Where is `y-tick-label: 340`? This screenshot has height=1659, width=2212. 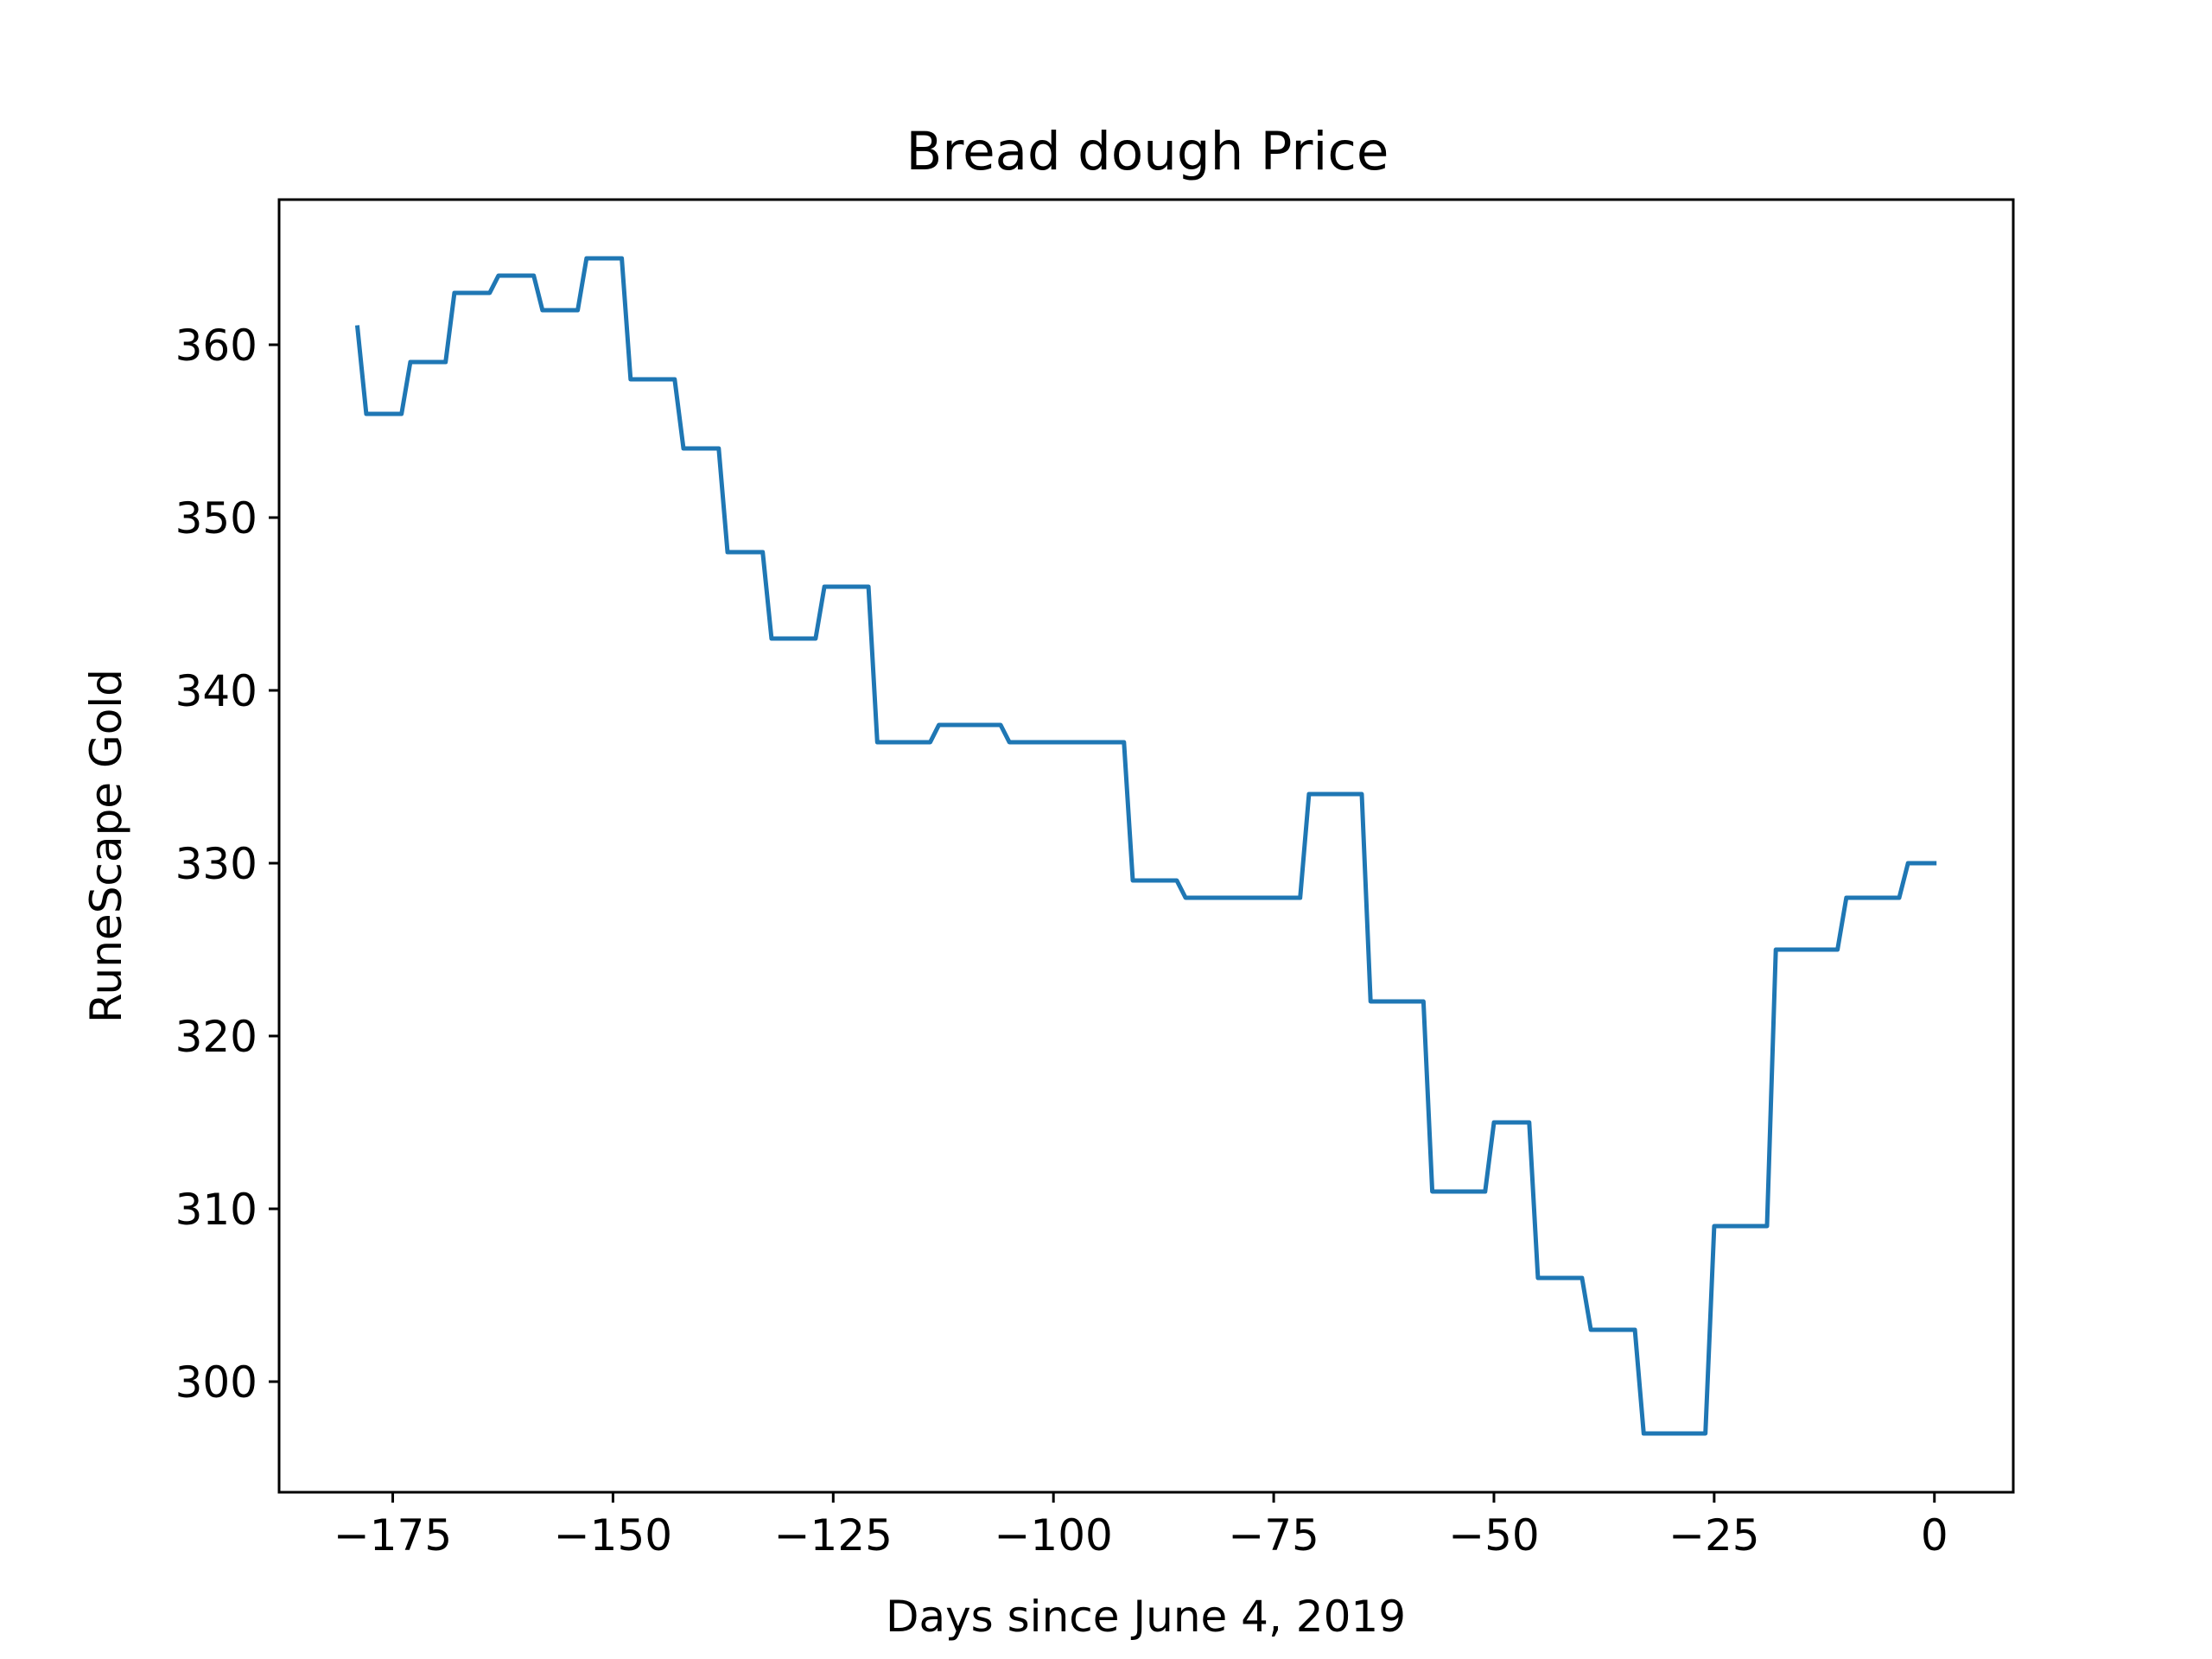
y-tick-label: 340 is located at coordinates (216, 691).